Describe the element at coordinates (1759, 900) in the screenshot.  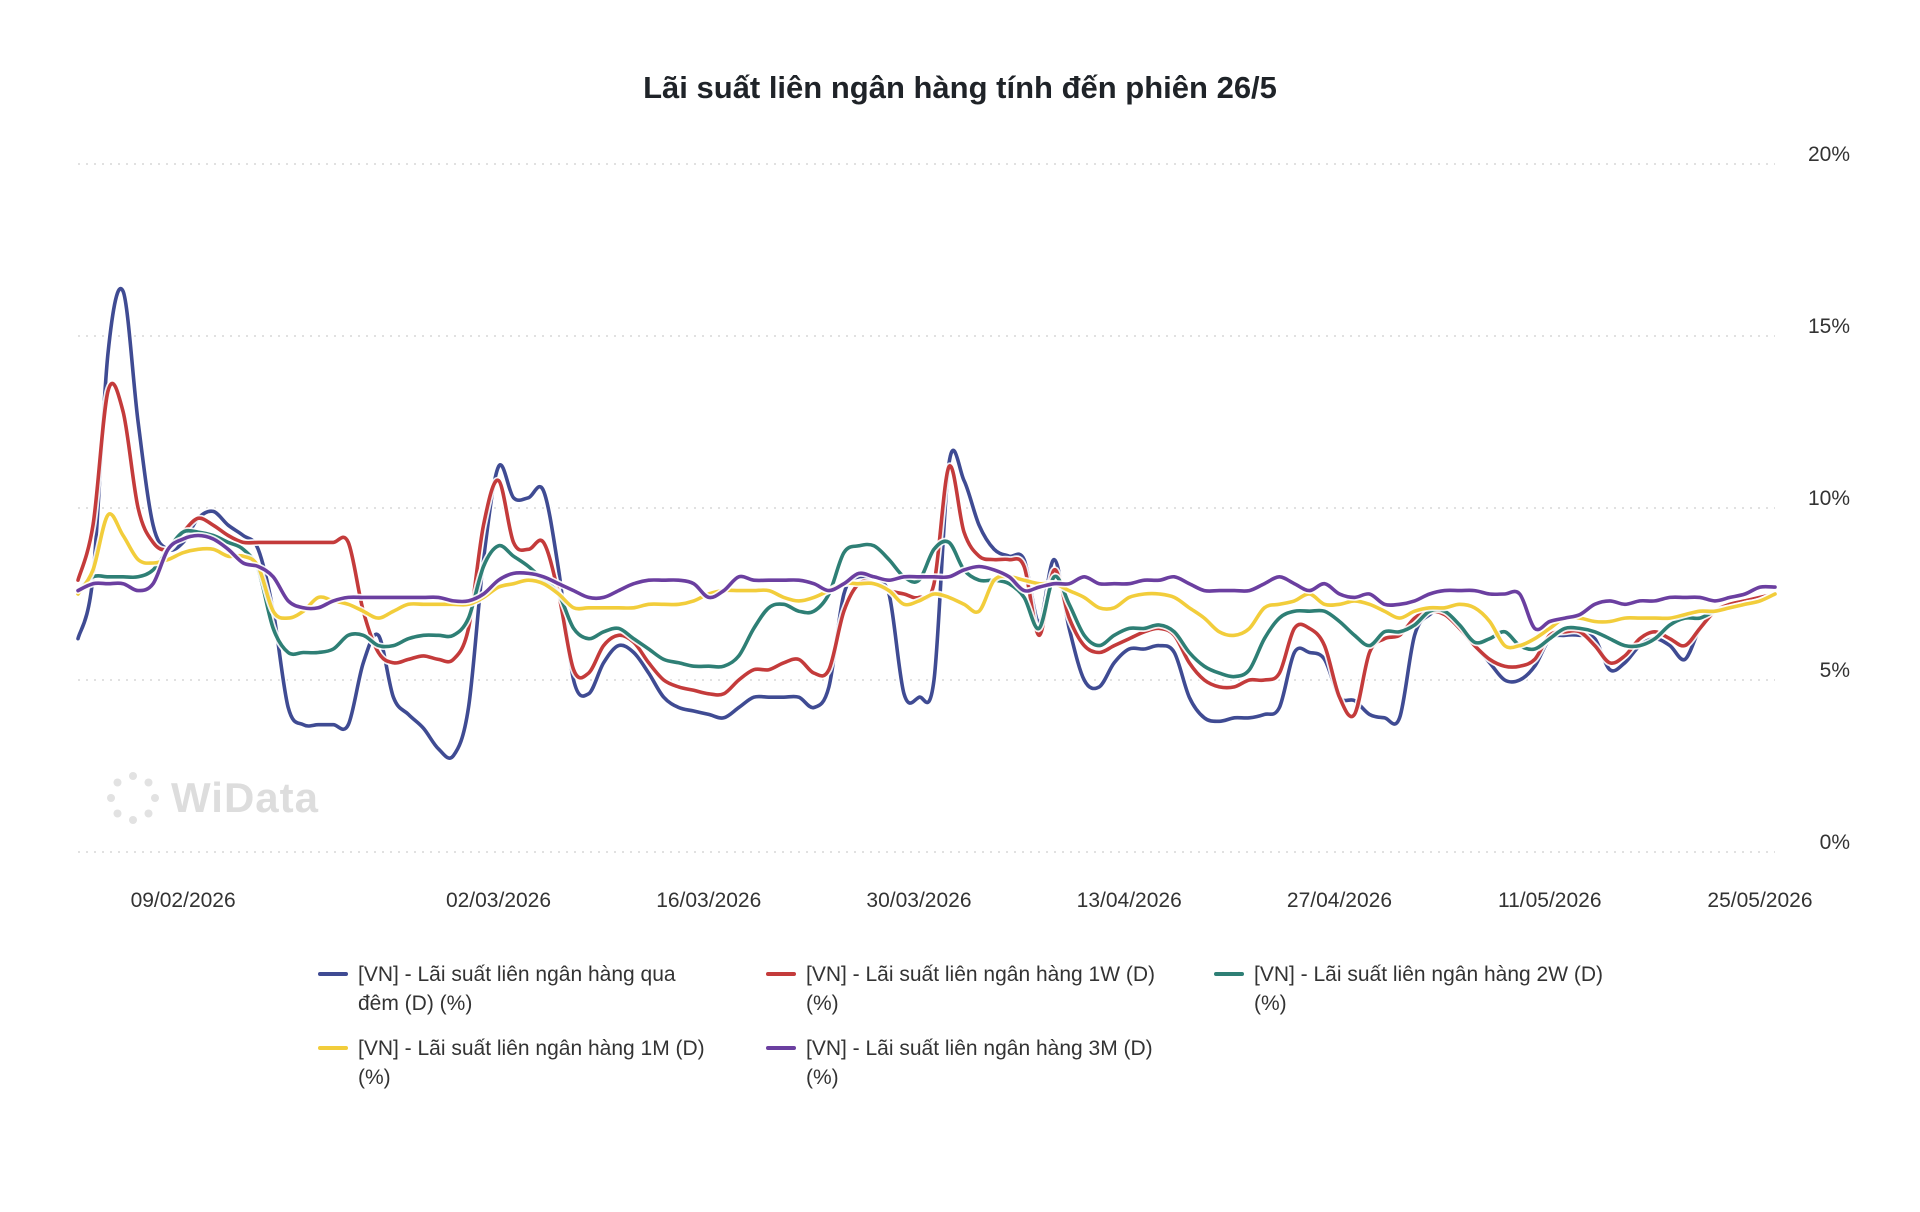
I see `x-tick-label: 25/05/2026` at that location.